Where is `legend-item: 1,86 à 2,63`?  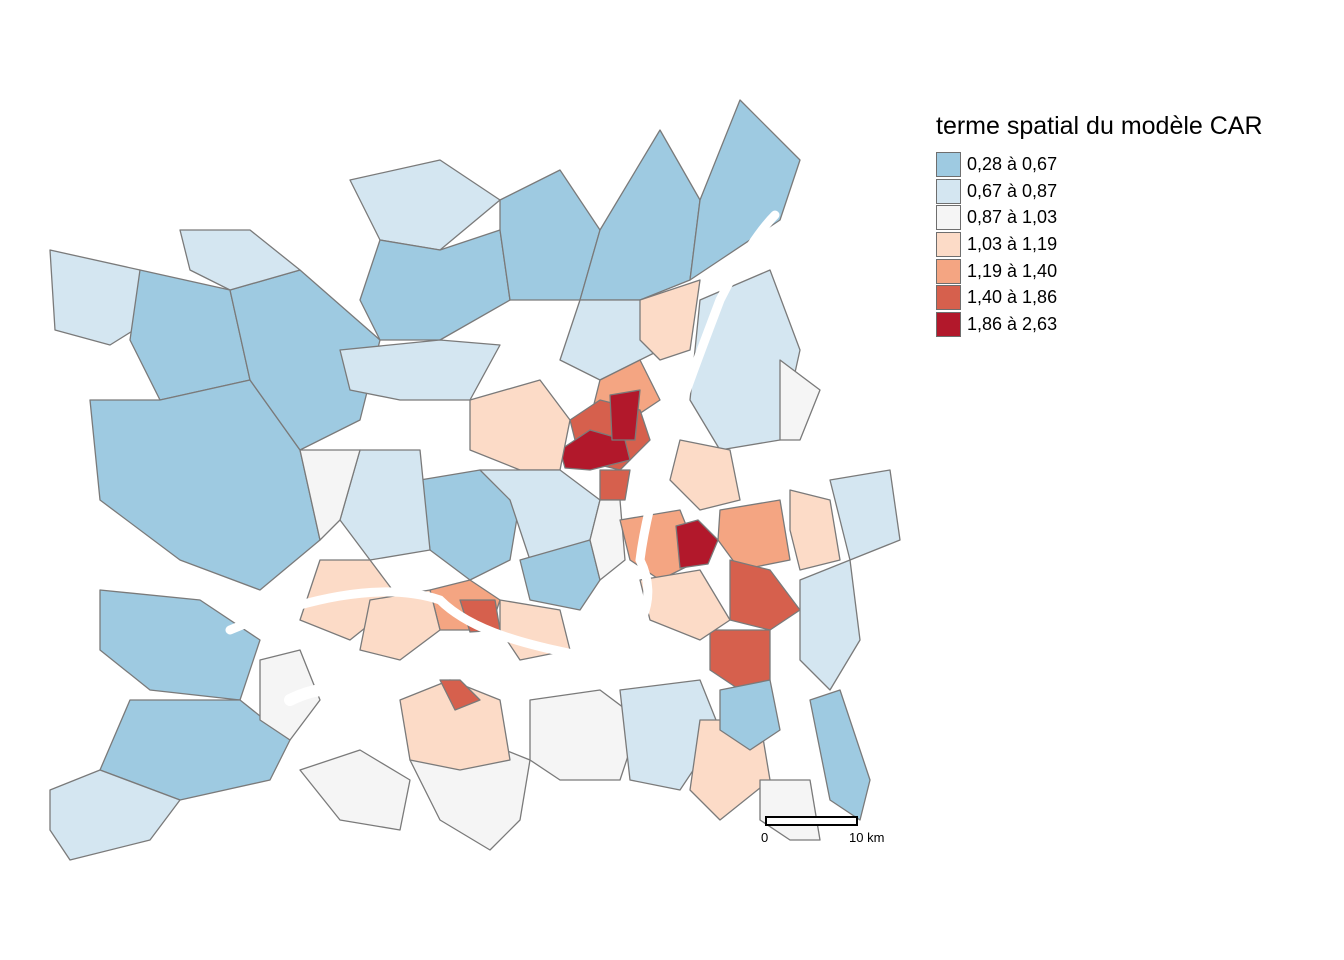
legend-item: 1,86 à 2,63 is located at coordinates (1099, 324).